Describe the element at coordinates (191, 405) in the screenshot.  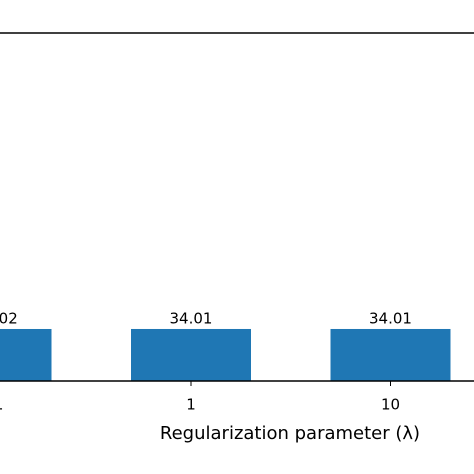
I see `x-tick-label: 1` at that location.